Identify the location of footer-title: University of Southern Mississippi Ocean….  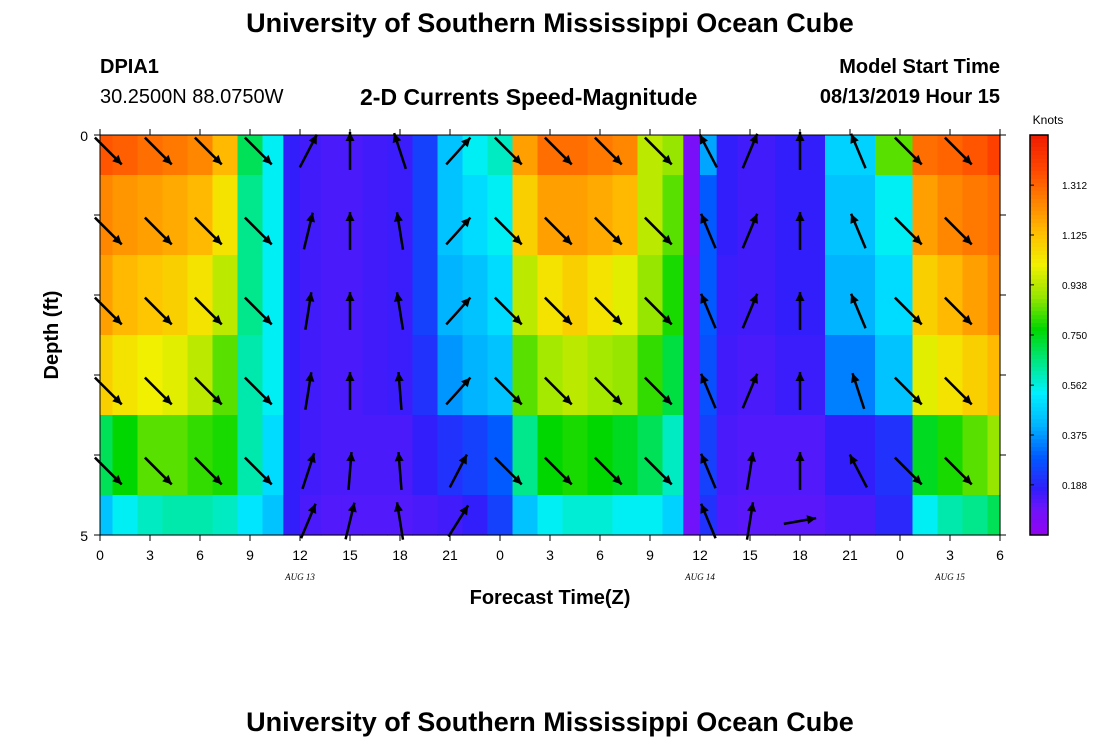
(550, 722).